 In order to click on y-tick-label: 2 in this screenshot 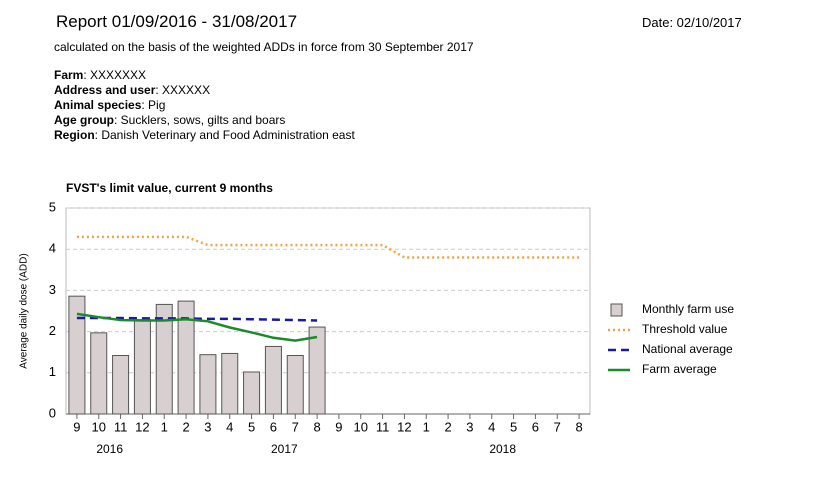, I will do `click(52, 330)`.